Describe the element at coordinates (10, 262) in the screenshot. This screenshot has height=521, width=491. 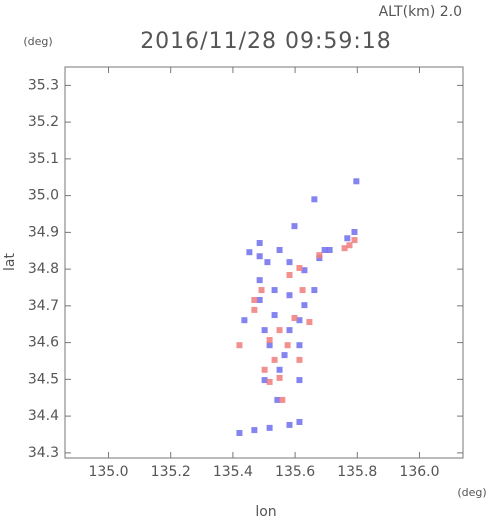
I see `y-axis-label: lat` at that location.